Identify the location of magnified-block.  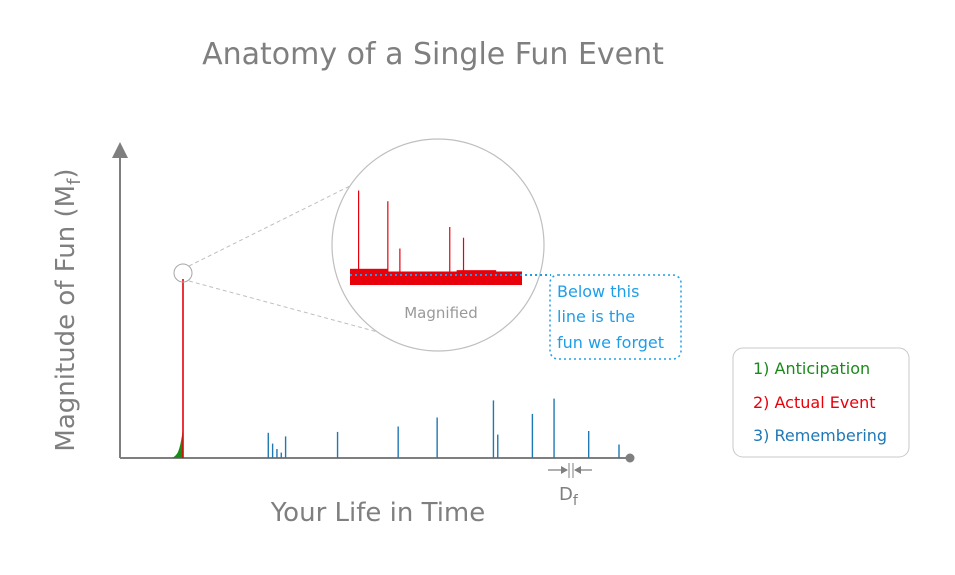
(476, 277).